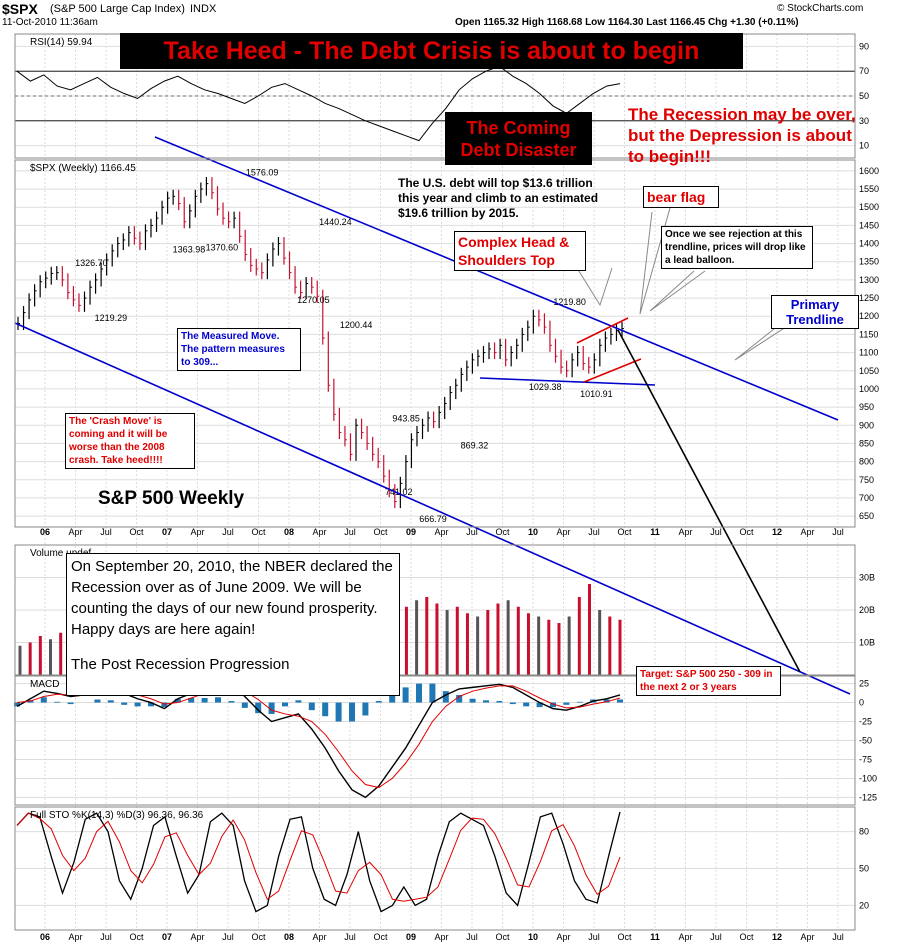 This screenshot has width=900, height=950. What do you see at coordinates (677, 291) in the screenshot?
I see `rejection-pointer` at bounding box center [677, 291].